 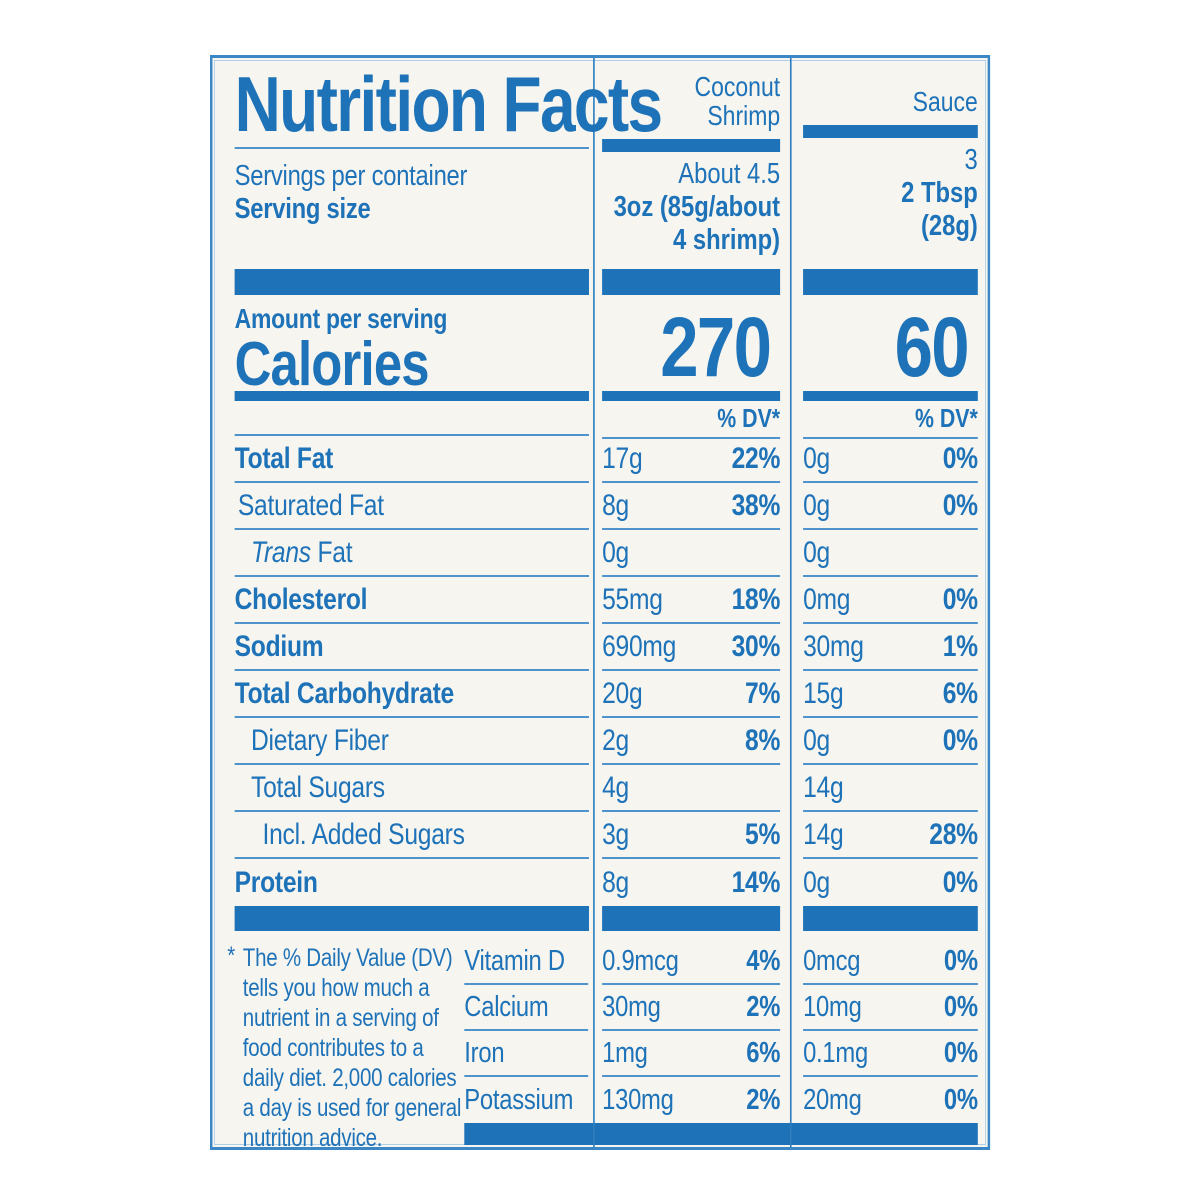 I want to click on calories-section: Amount per serving Calories 270 60, so click(x=599, y=347).